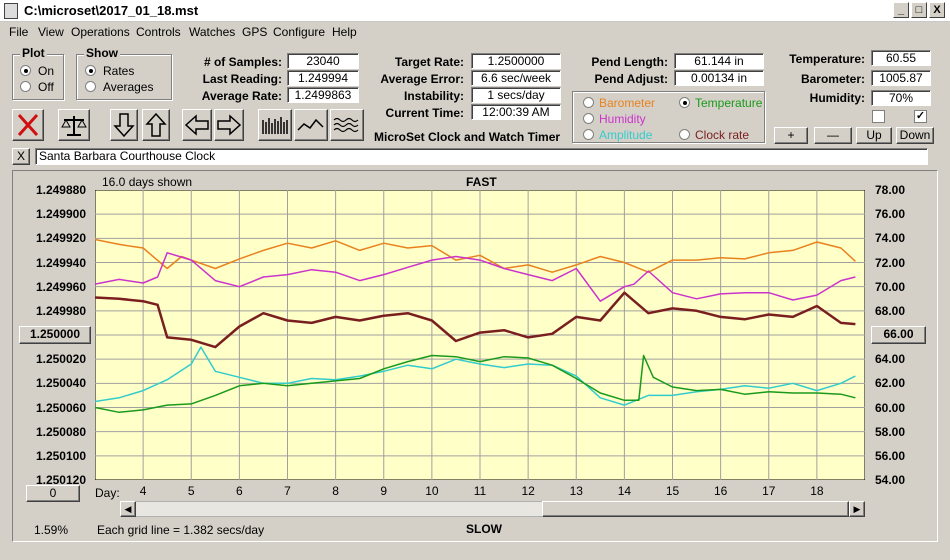 This screenshot has width=950, height=560. What do you see at coordinates (60, 214) in the screenshot?
I see `left-axis-tick: 1.249900` at bounding box center [60, 214].